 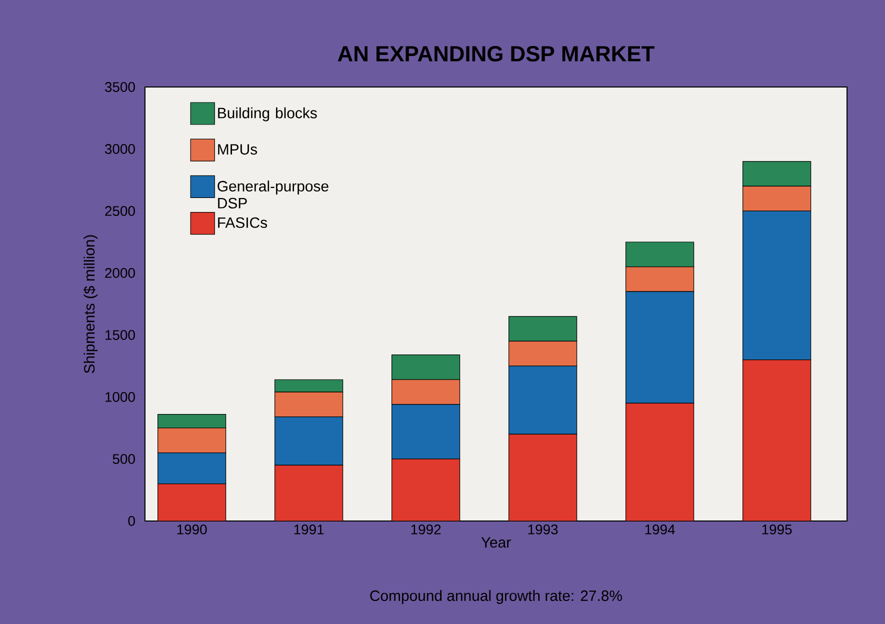 What do you see at coordinates (120, 211) in the screenshot?
I see `y-tick-label: 2500` at bounding box center [120, 211].